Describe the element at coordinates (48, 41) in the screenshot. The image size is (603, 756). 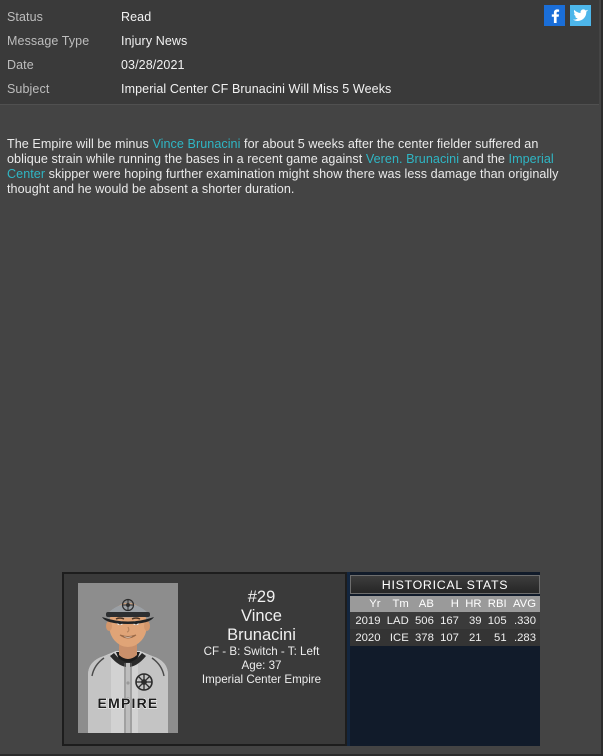
I see `message-type-label: Message Type` at that location.